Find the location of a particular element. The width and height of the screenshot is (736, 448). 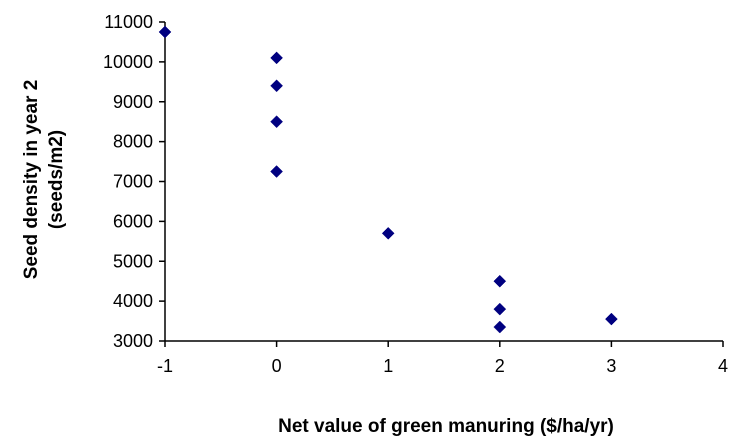

x-tick-label: 1 is located at coordinates (388, 366).